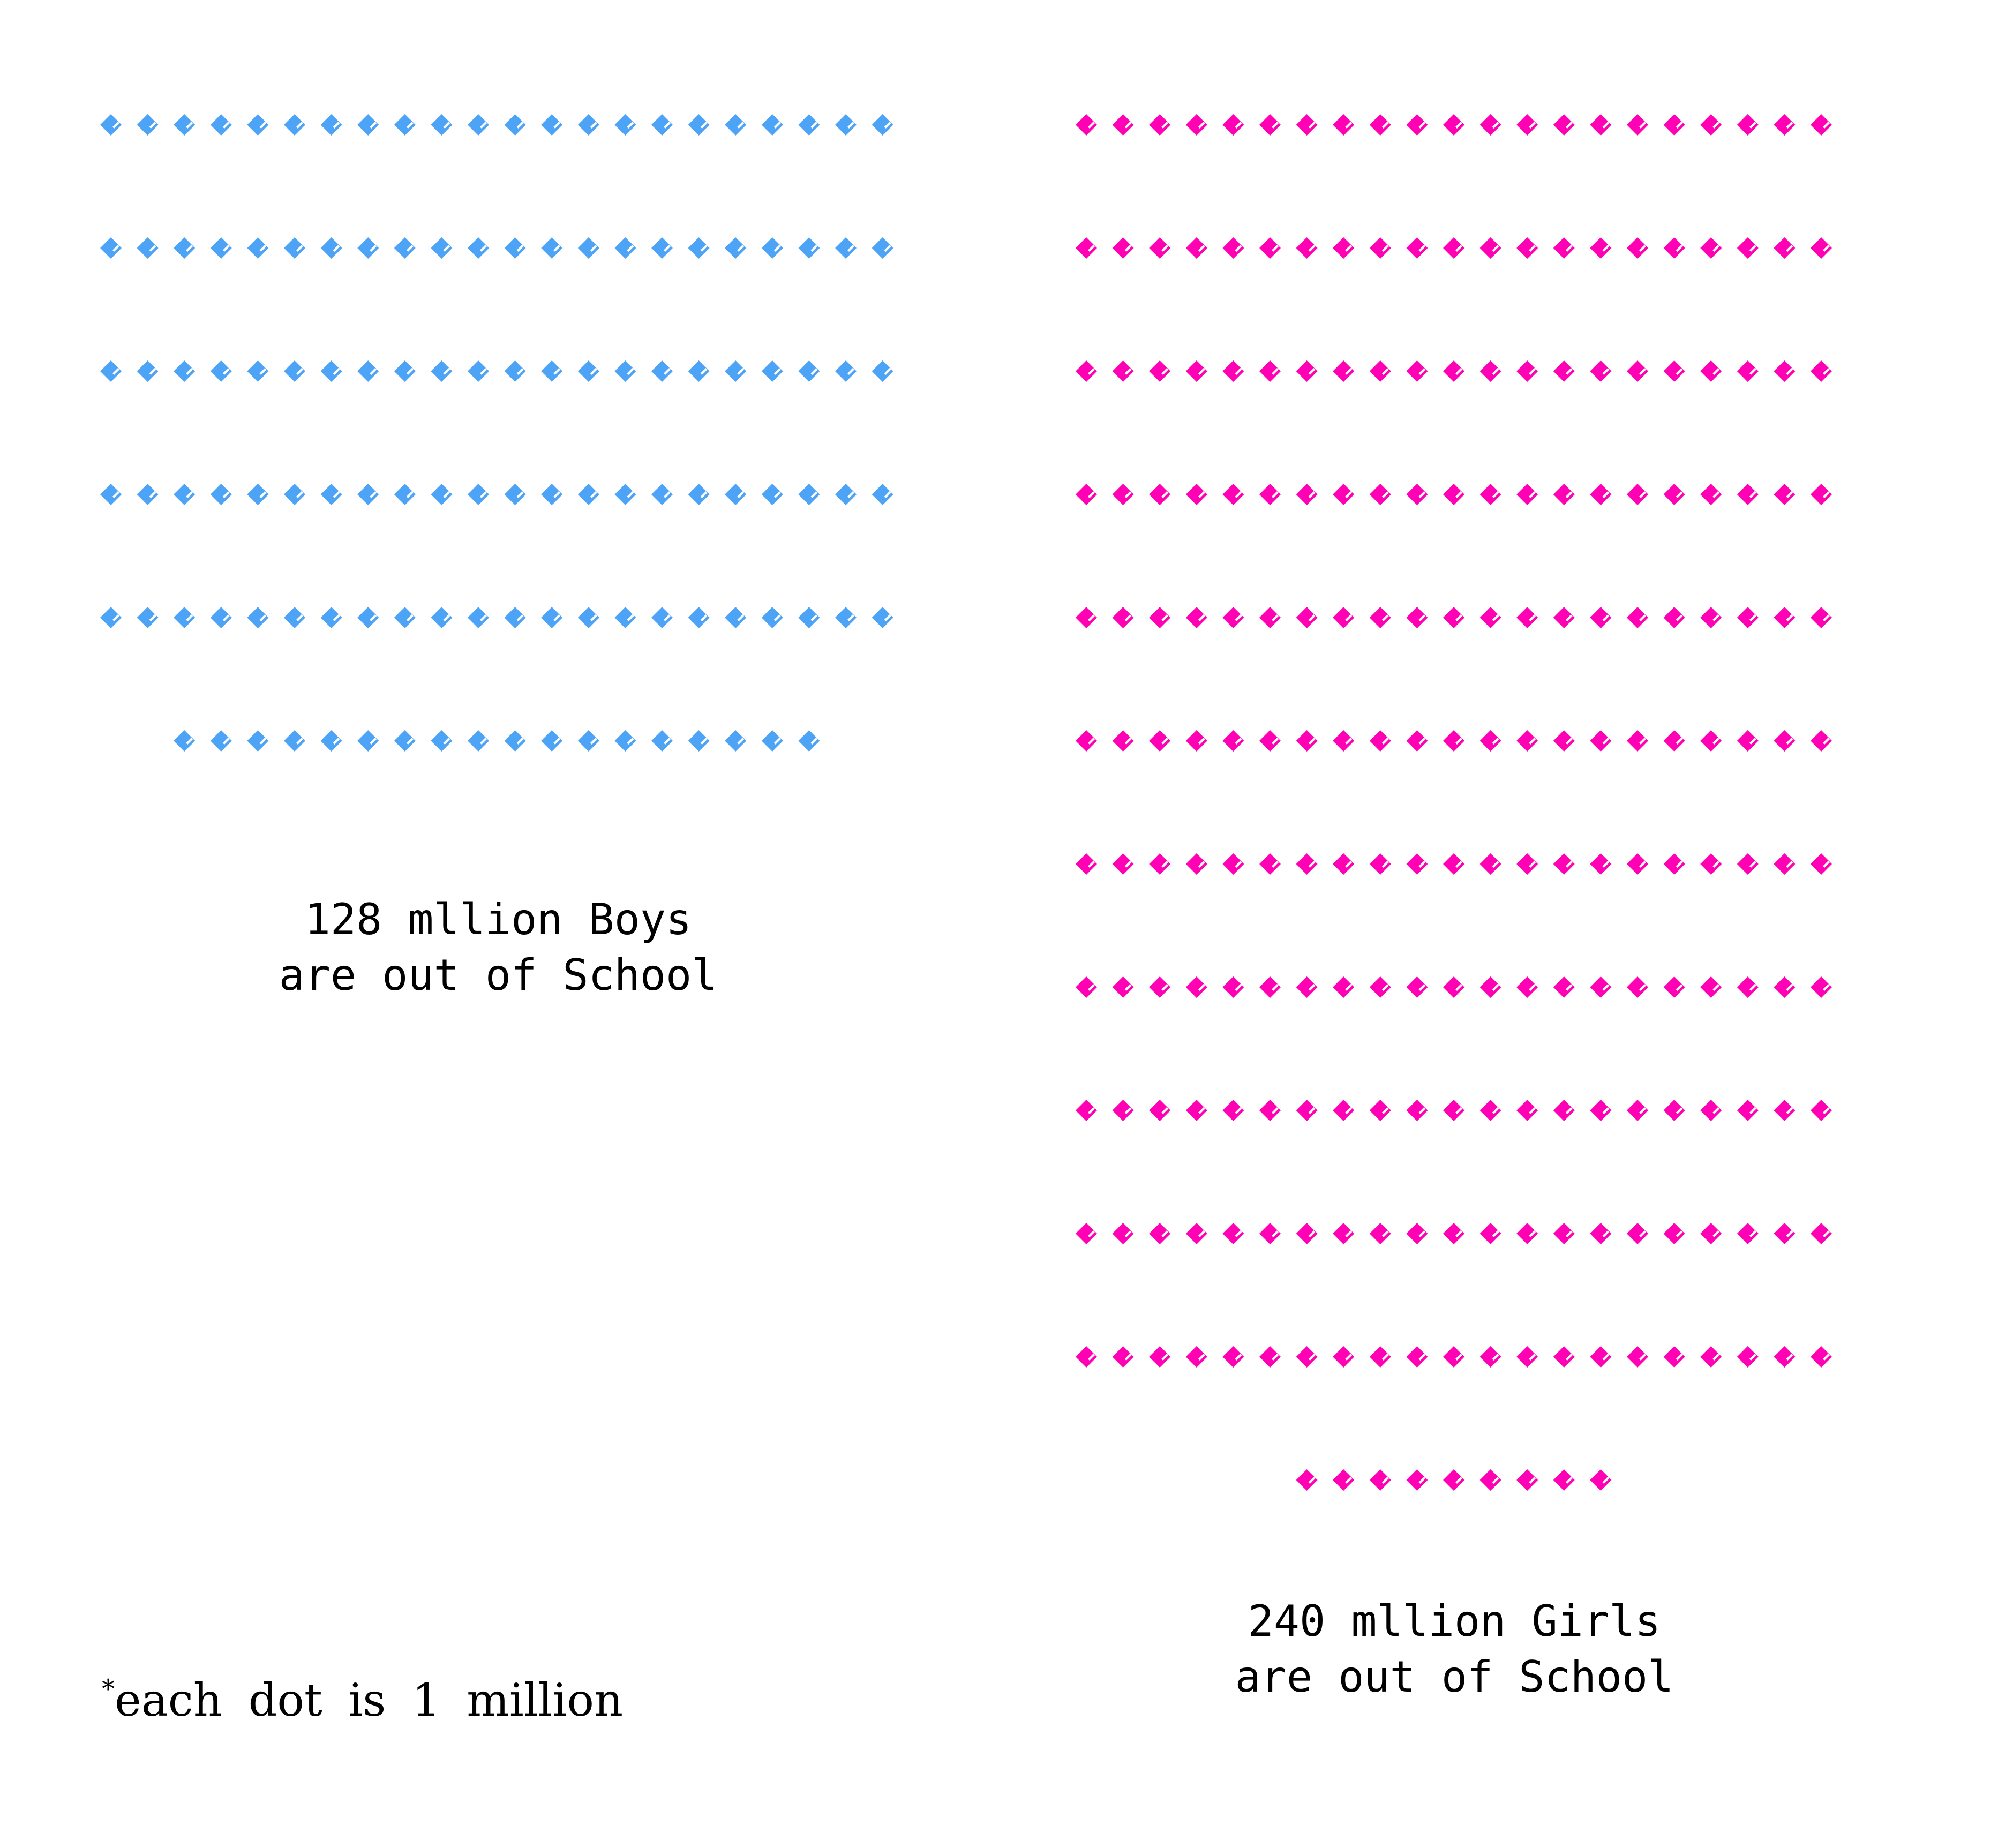 This screenshot has width=1998, height=1848. What do you see at coordinates (499, 947) in the screenshot?
I see `boys-caption: 128 mllion Boys are out of School` at bounding box center [499, 947].